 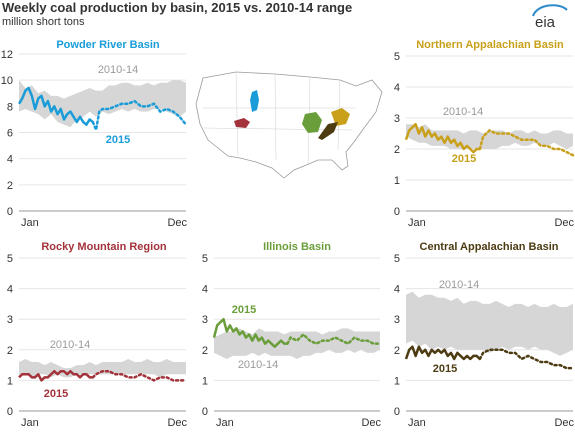 What do you see at coordinates (328, 131) in the screenshot?
I see `map-central-appalachian` at bounding box center [328, 131].